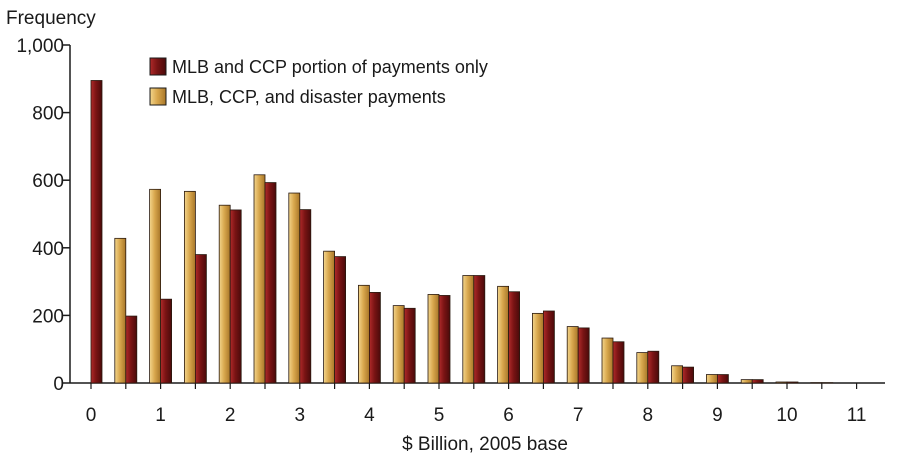 This screenshot has height=458, width=898. Describe the element at coordinates (48, 114) in the screenshot. I see `y-tick-label: 800` at that location.